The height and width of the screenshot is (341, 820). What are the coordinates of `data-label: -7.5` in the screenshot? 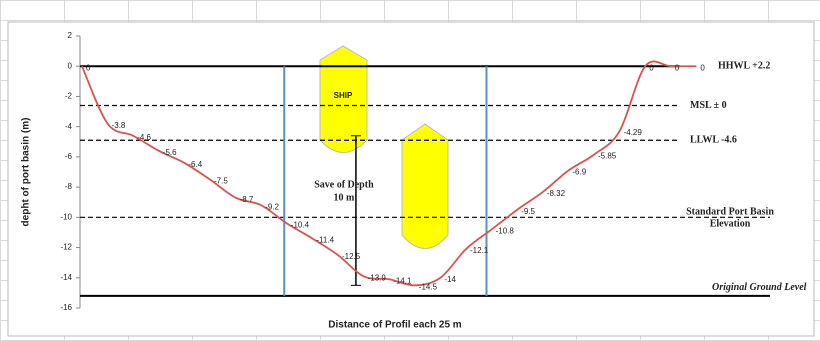 It's located at (221, 181).